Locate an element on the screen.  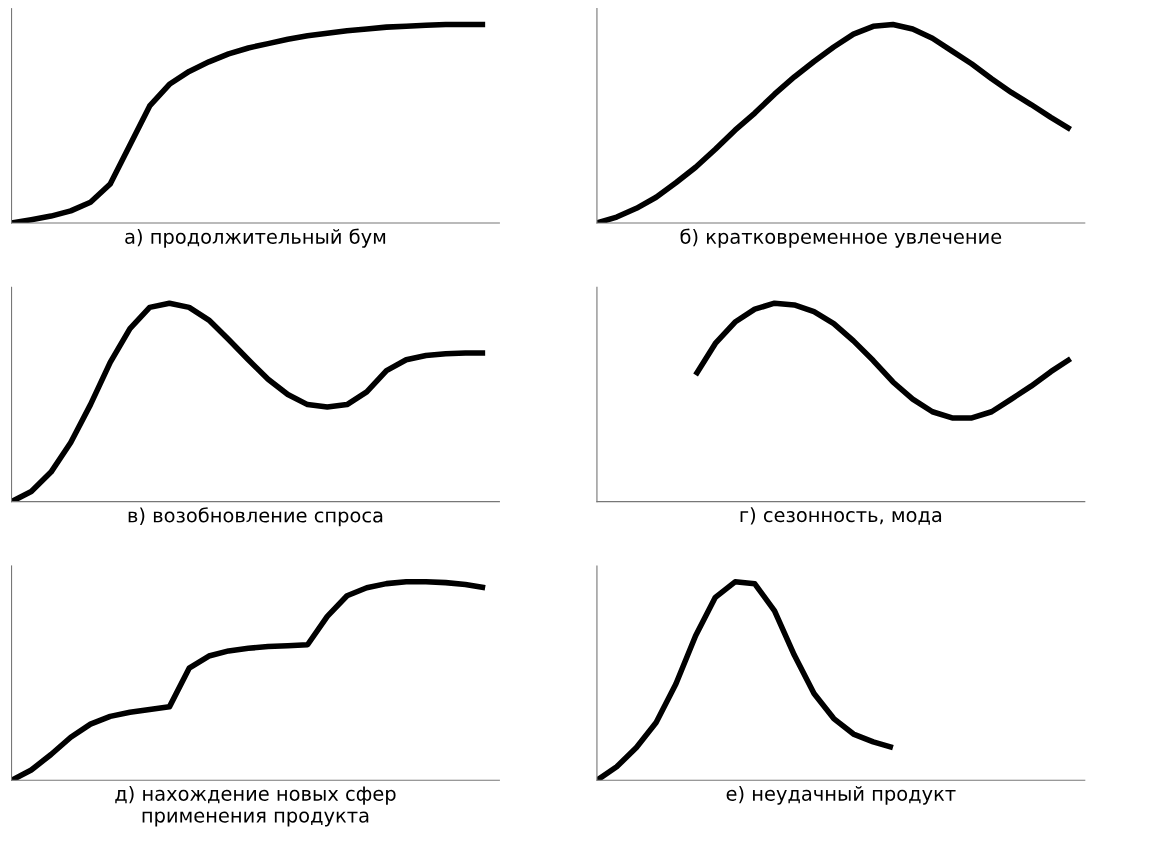
x-axis-title: б) кратковременное увлечение is located at coordinates (841, 238).